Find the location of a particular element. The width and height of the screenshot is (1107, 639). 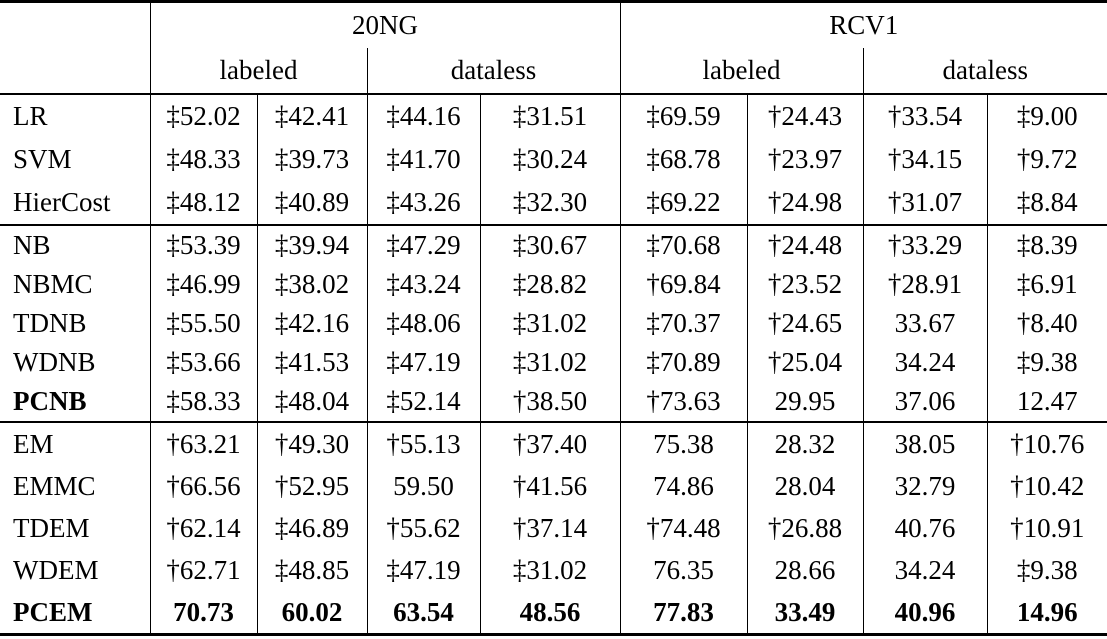

value-cell: †62.71 is located at coordinates (203, 570).